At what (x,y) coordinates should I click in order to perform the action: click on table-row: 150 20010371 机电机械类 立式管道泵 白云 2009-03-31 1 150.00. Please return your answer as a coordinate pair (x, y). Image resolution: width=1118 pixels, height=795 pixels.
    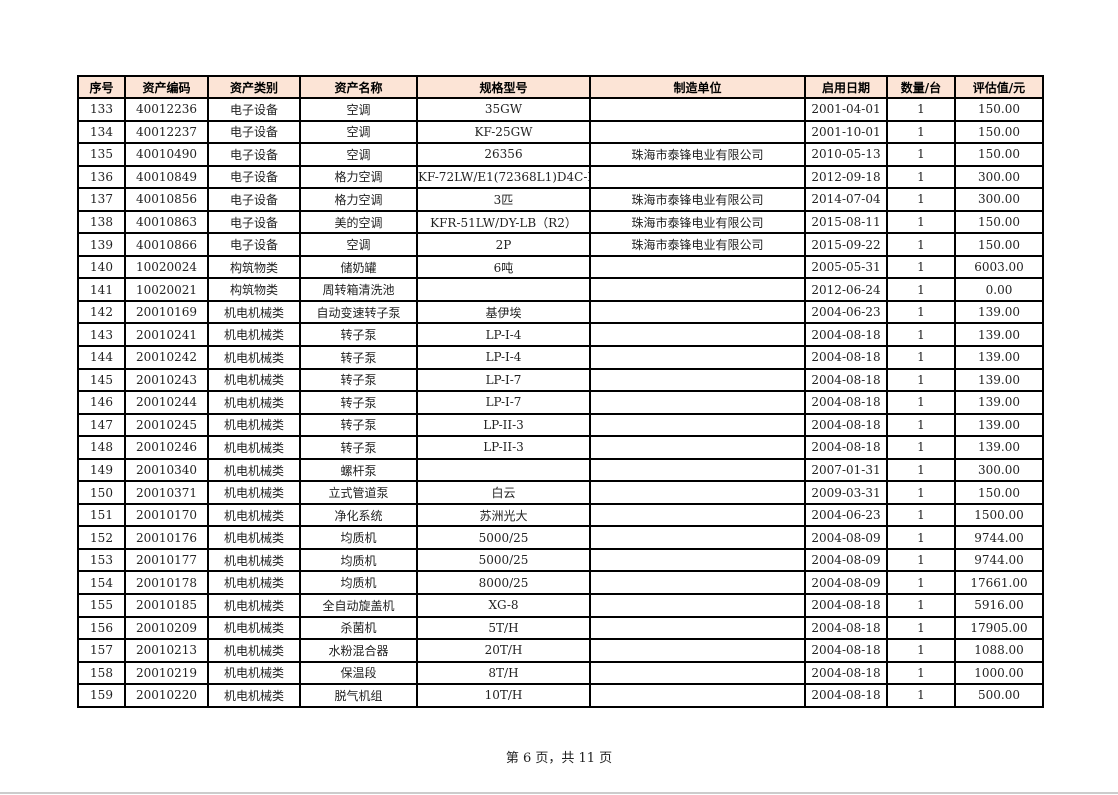
    Looking at the image, I should click on (560, 492).